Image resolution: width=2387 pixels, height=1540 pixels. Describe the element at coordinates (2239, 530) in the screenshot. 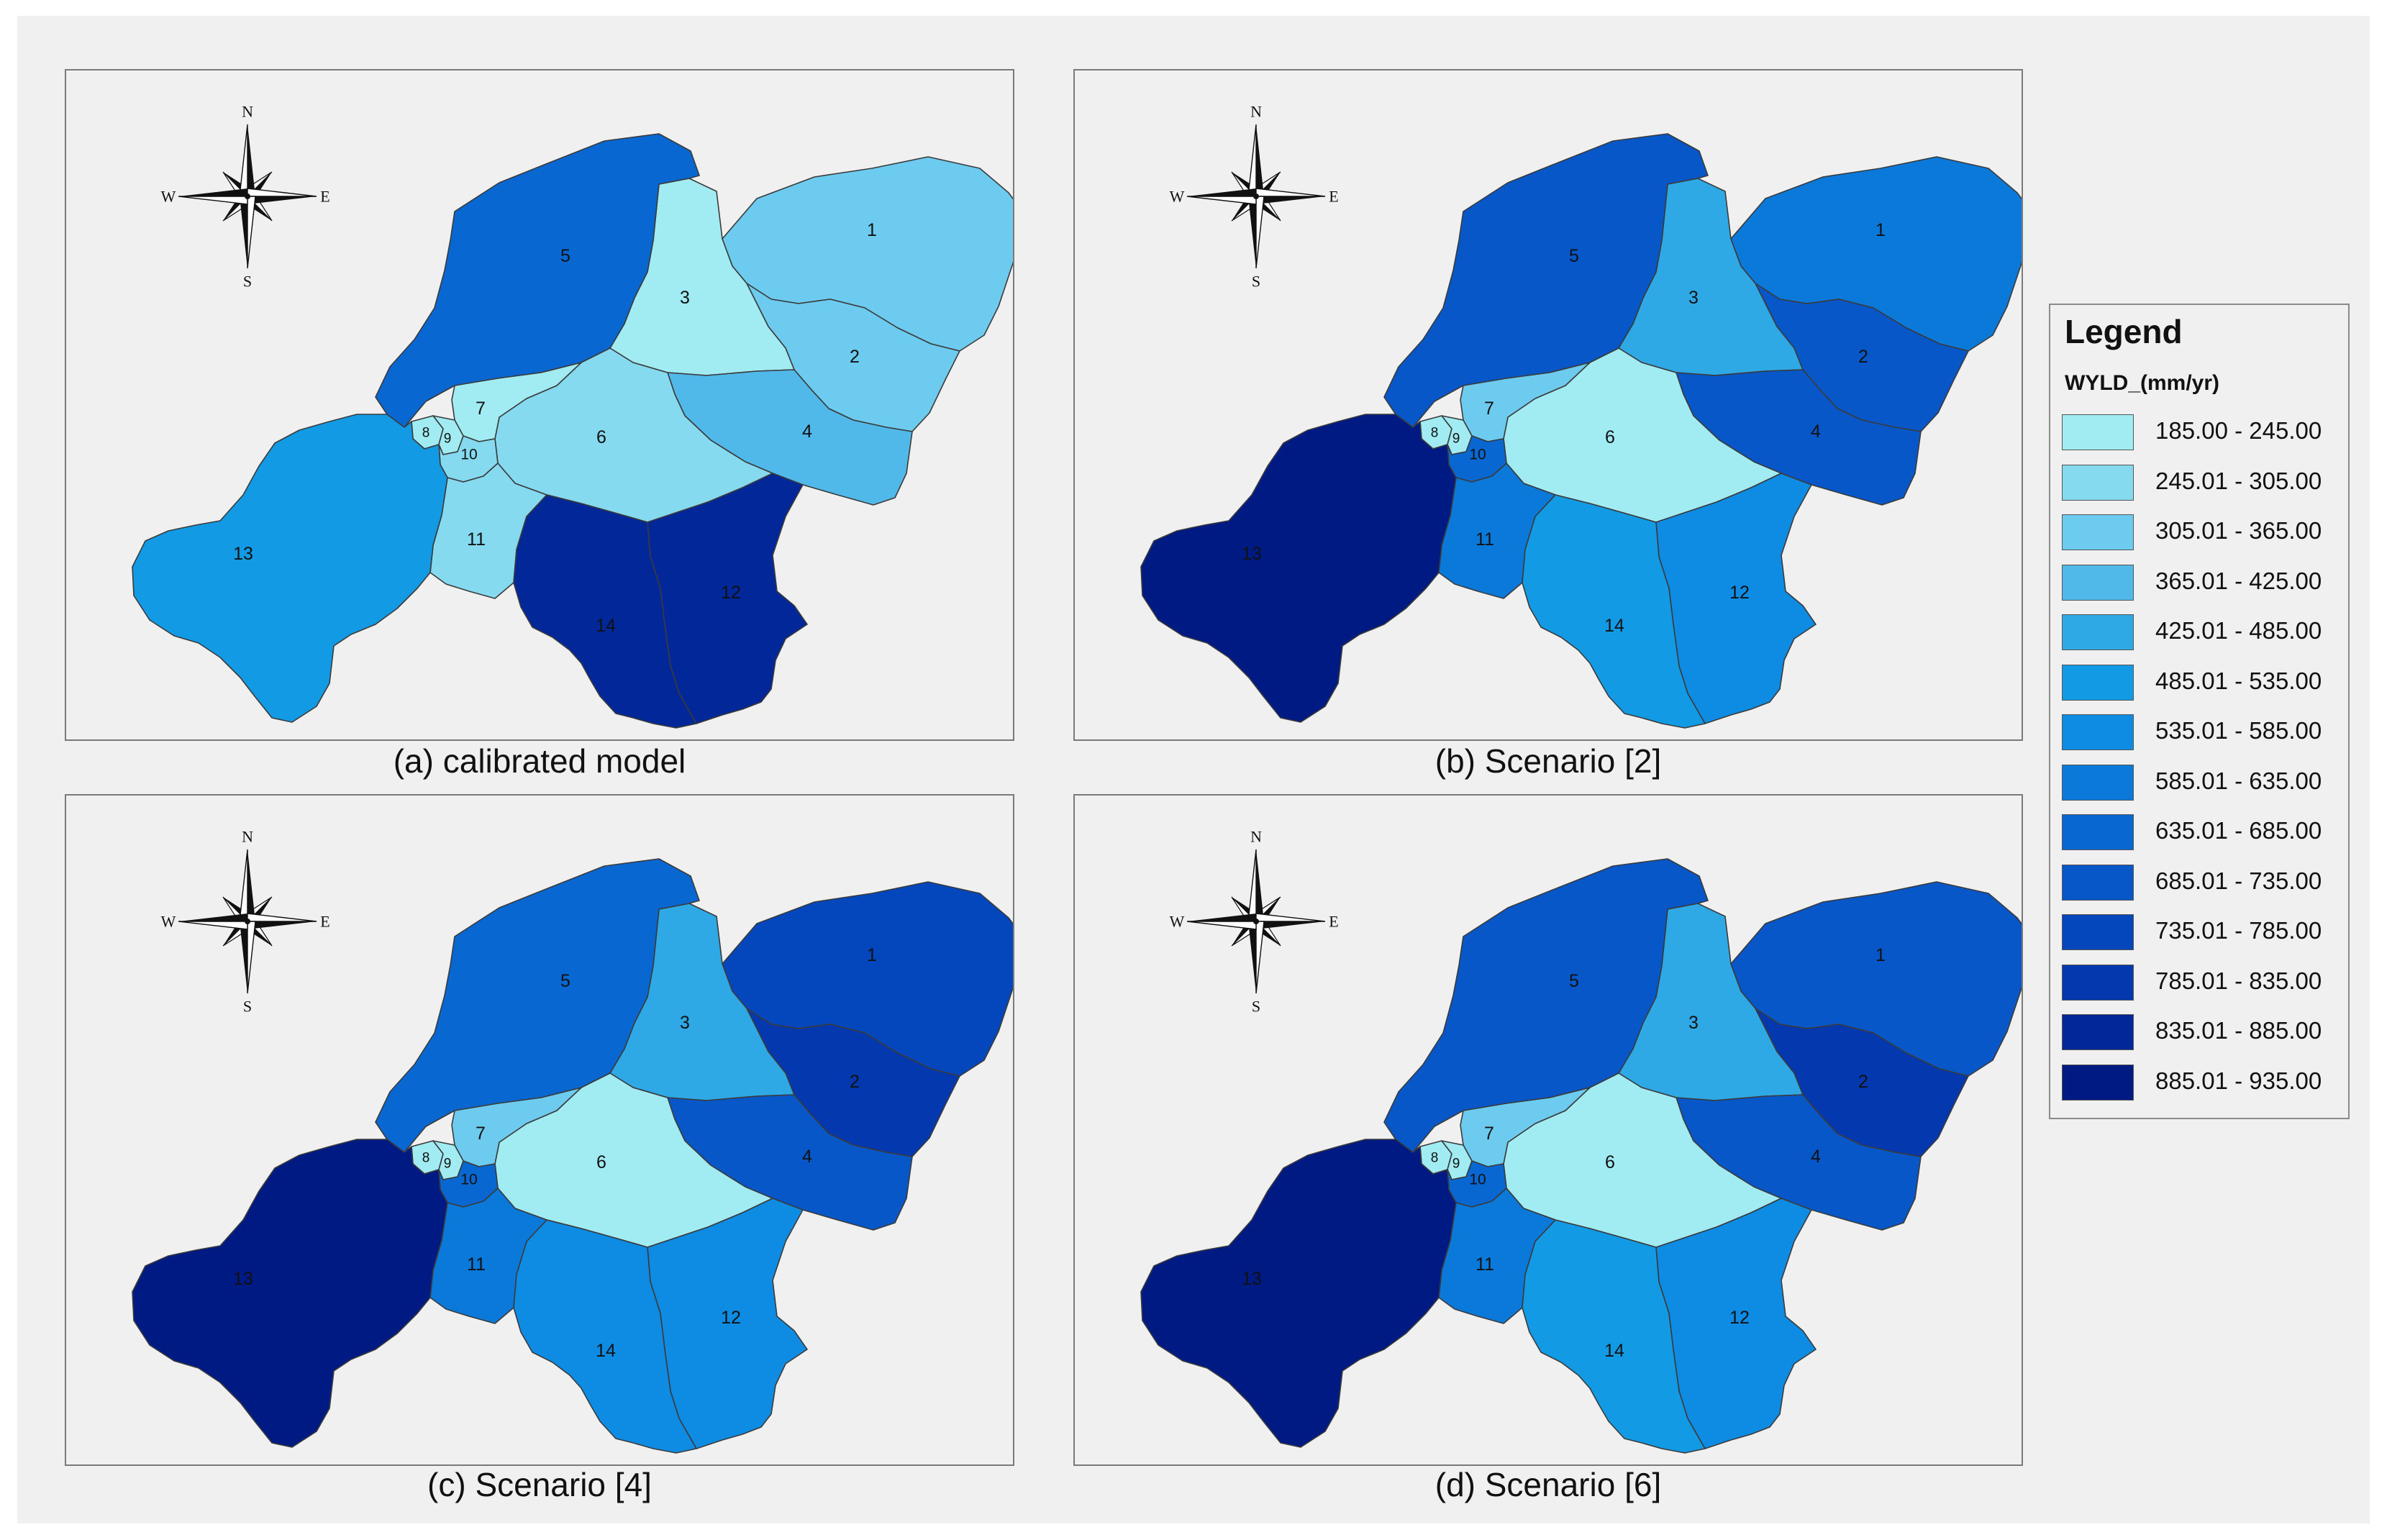

I see `legend-label: 305.01 - 365.00` at that location.